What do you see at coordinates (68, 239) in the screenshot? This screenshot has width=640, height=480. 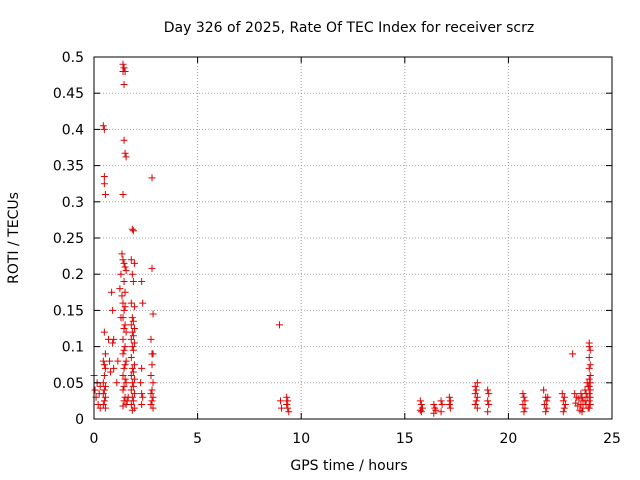 I see `y-tick-label: 0.25` at bounding box center [68, 239].